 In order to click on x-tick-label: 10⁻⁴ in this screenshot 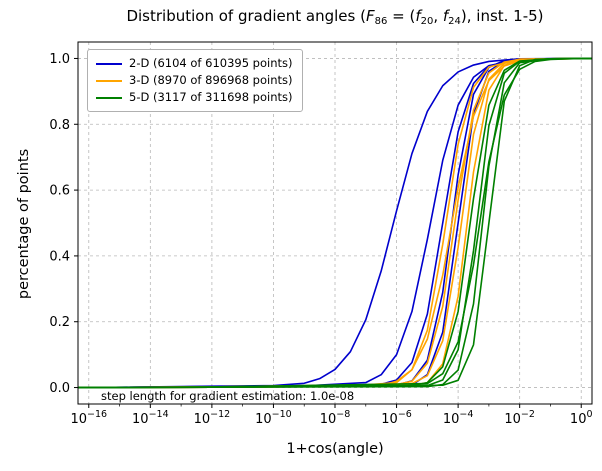, I will do `click(458, 418)`.